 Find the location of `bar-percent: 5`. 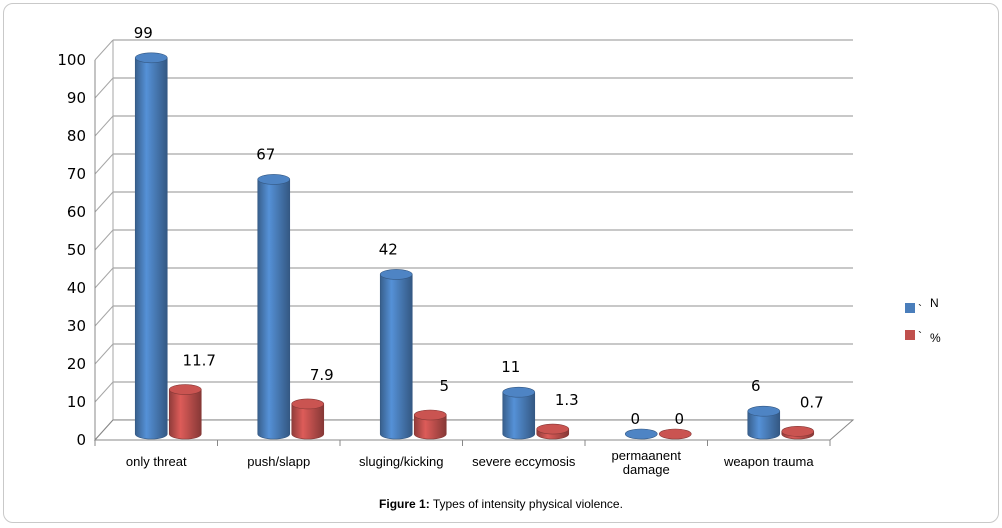

bar-percent: 5 is located at coordinates (431, 408).